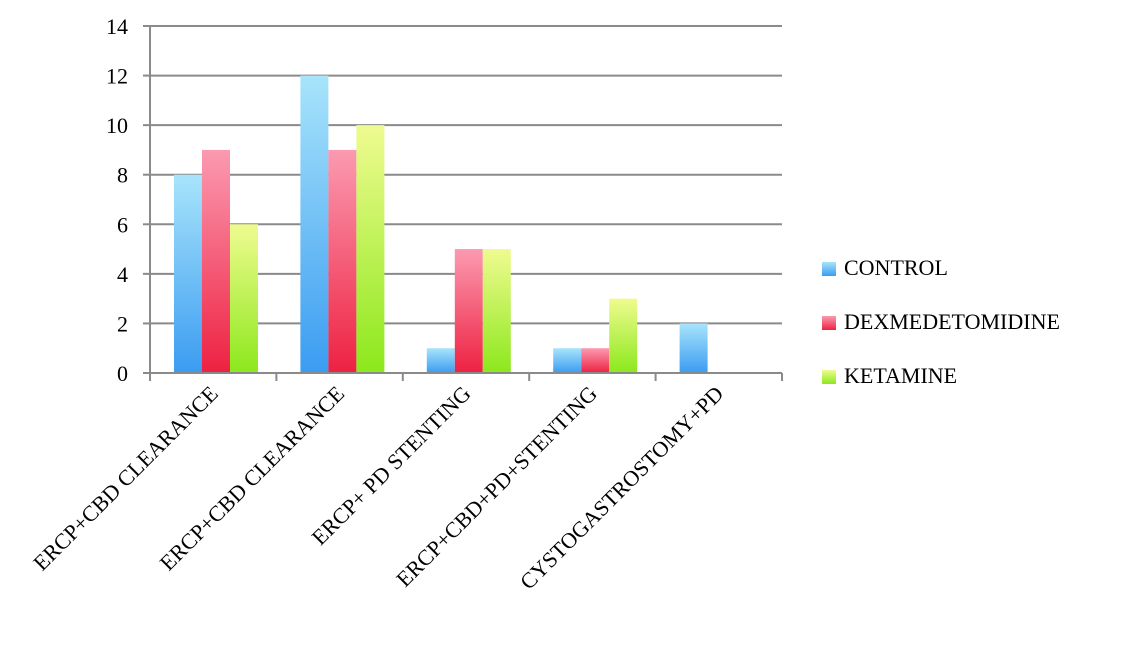 This screenshot has width=1122, height=658. Describe the element at coordinates (900, 375) in the screenshot. I see `legend-label-ketamine: KETAMINE` at that location.